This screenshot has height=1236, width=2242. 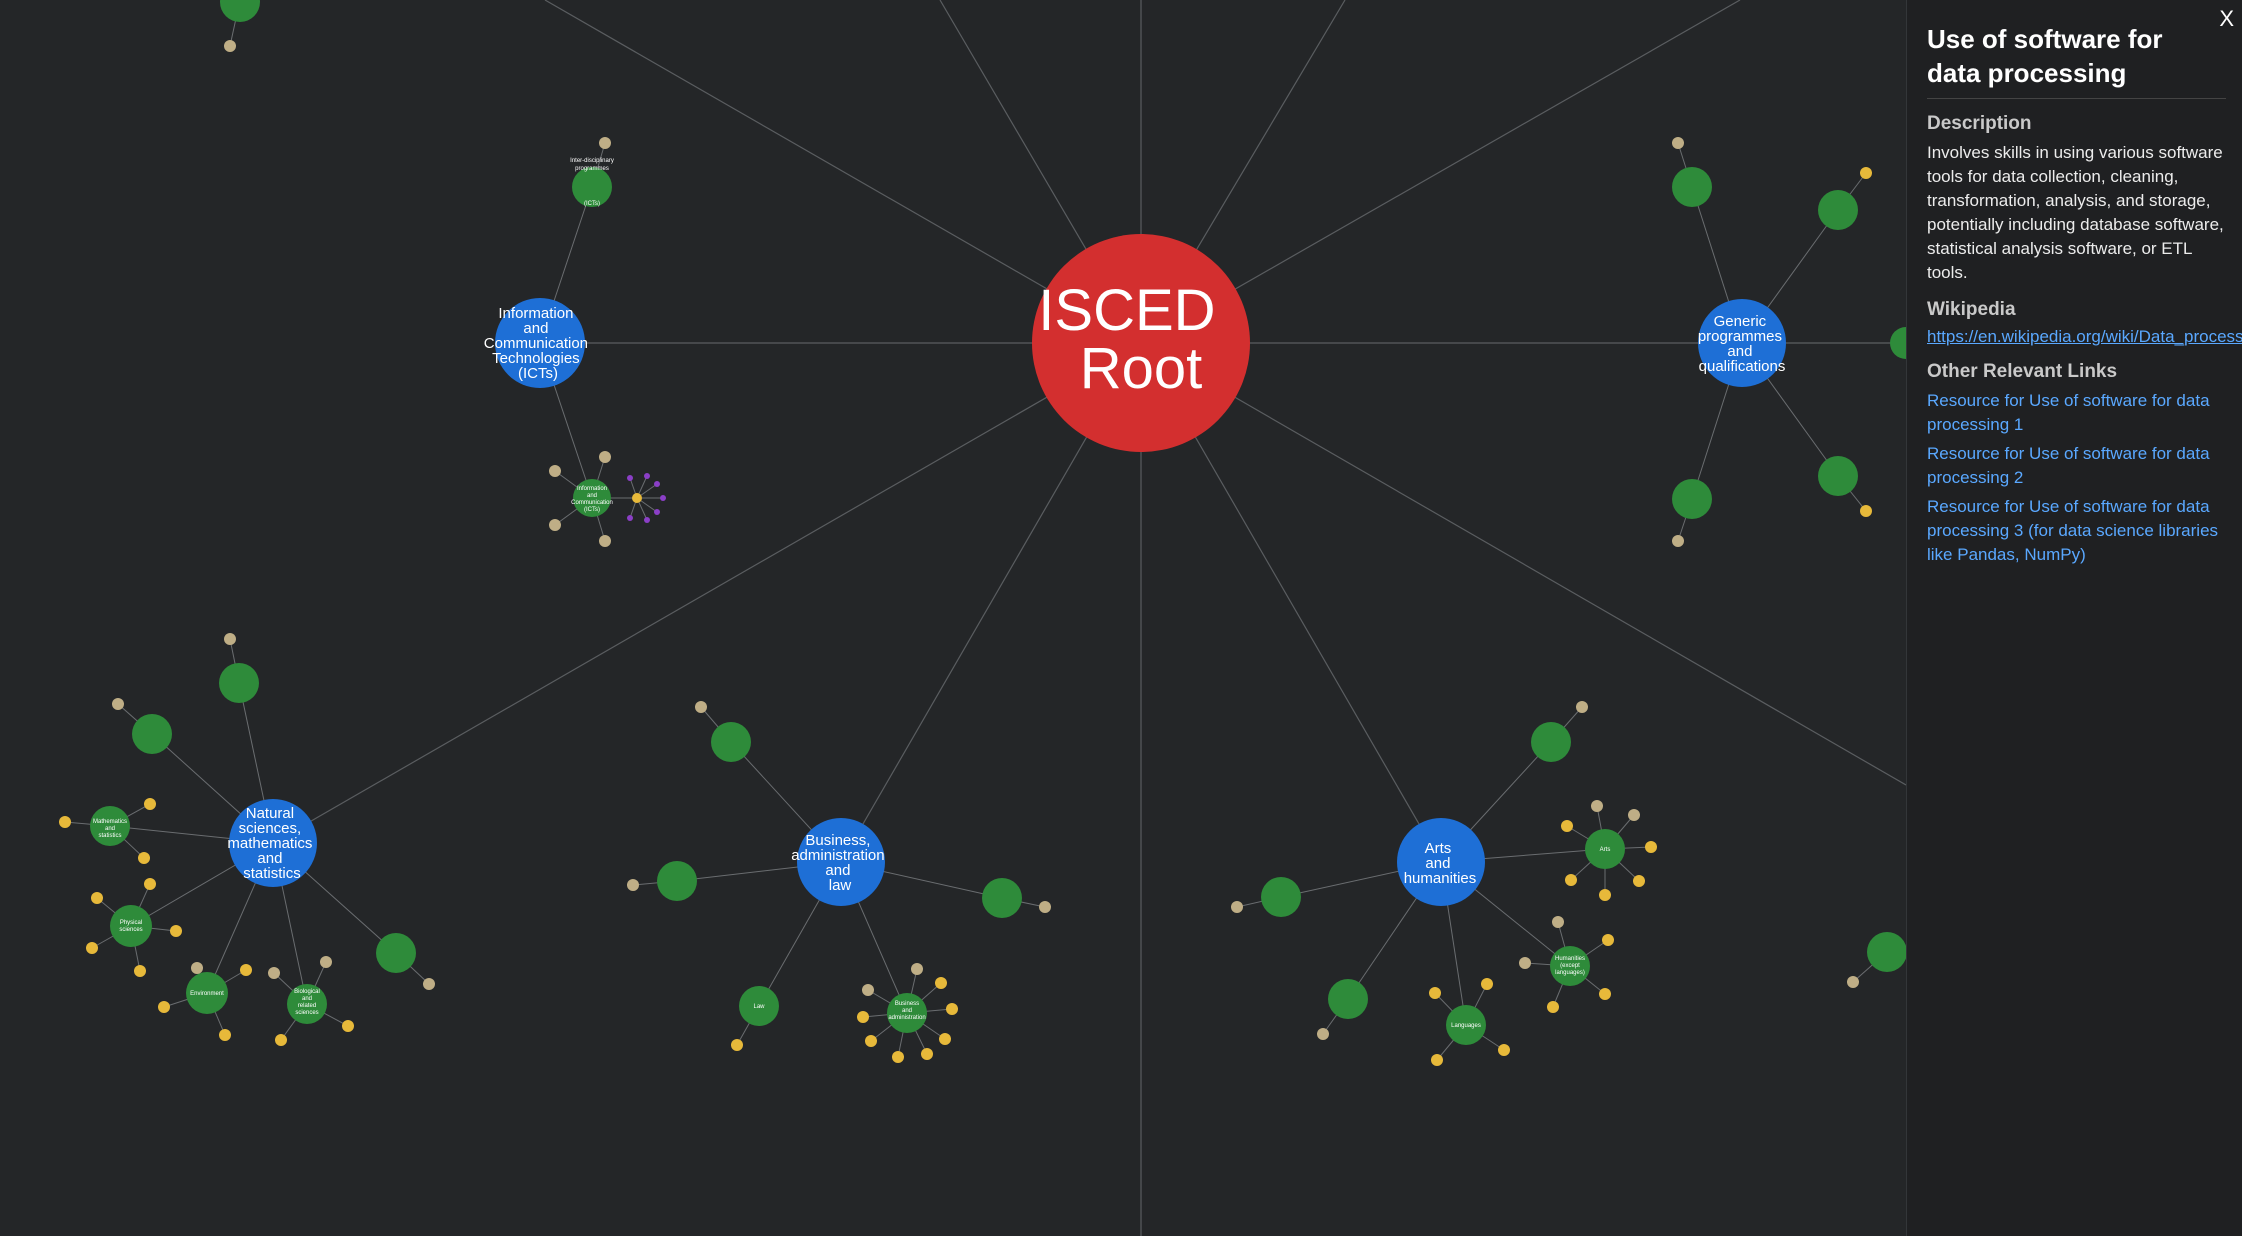 What do you see at coordinates (592, 169) in the screenshot?
I see `svg-text: programmes` at bounding box center [592, 169].